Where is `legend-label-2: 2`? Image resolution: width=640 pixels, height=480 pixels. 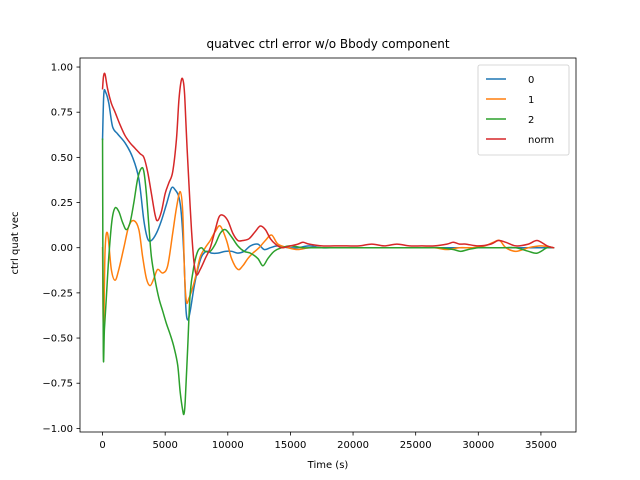
legend-label-2: 2 is located at coordinates (531, 120).